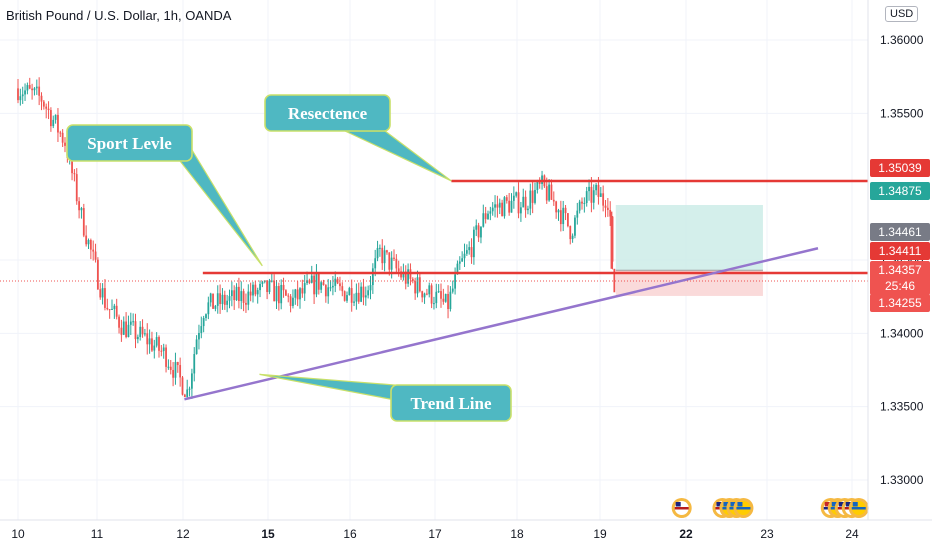  I want to click on stop-price-label: 1.34255, so click(900, 303).